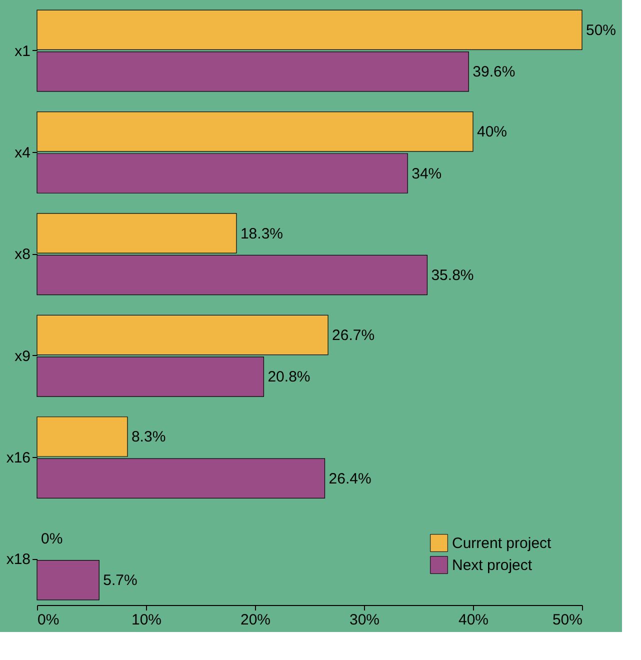 The width and height of the screenshot is (641, 660). What do you see at coordinates (601, 30) in the screenshot?
I see `data-label: 50%` at bounding box center [601, 30].